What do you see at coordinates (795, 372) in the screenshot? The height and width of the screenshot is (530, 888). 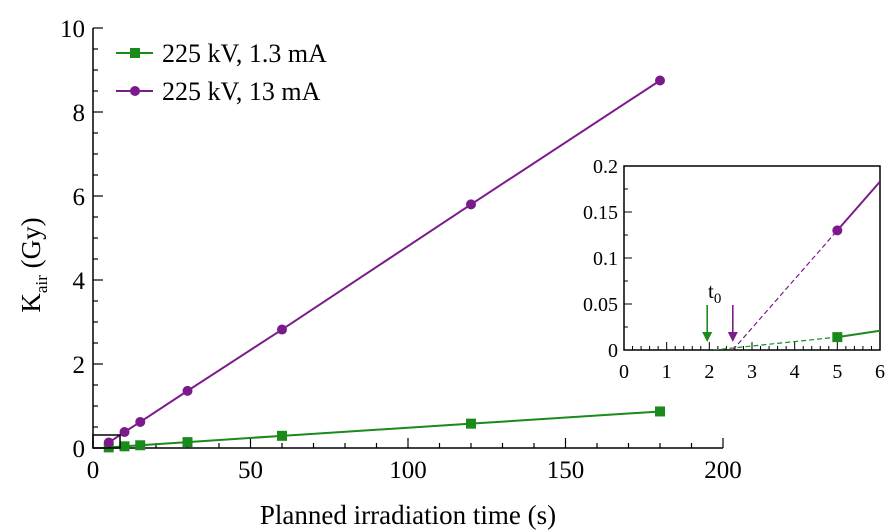 I see `inset-x-tick-label: 4` at bounding box center [795, 372].